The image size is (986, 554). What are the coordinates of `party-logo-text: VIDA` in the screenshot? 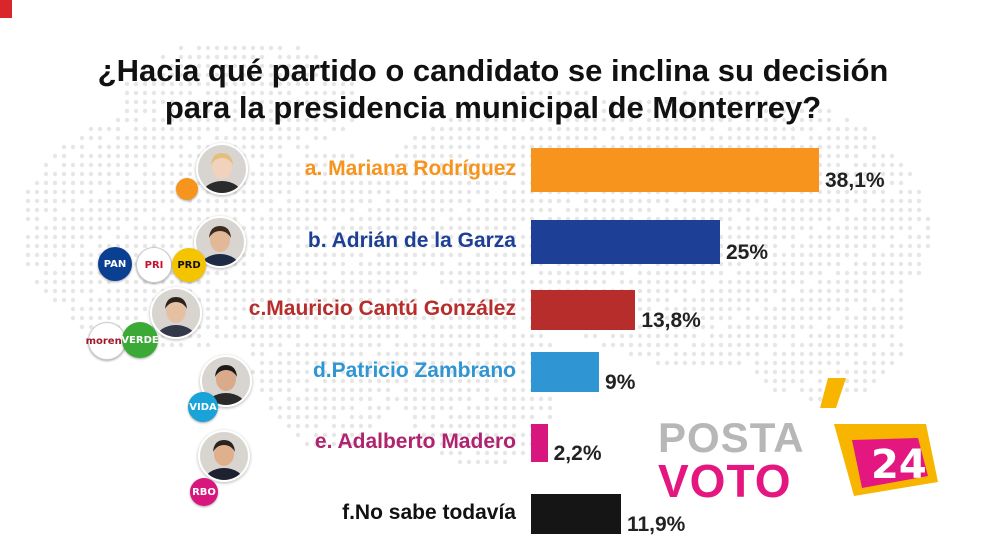 It's located at (203, 407).